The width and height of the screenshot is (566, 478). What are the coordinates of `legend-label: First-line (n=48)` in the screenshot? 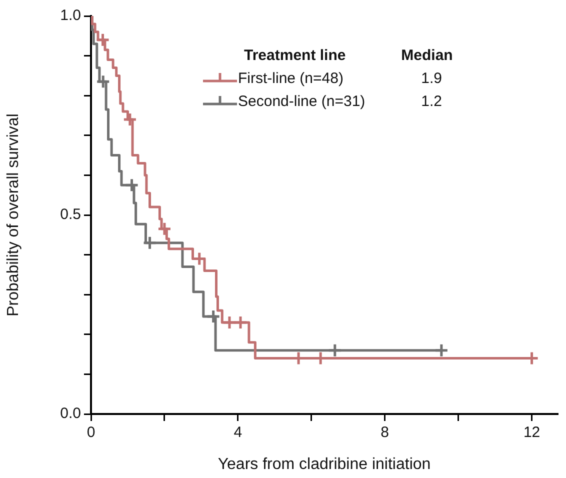 It's located at (291, 79).